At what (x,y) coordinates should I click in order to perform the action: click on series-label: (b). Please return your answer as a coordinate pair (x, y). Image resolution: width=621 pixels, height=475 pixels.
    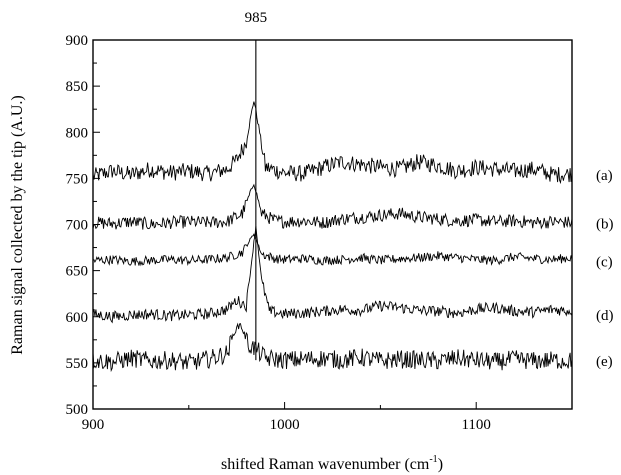
    Looking at the image, I should click on (605, 225).